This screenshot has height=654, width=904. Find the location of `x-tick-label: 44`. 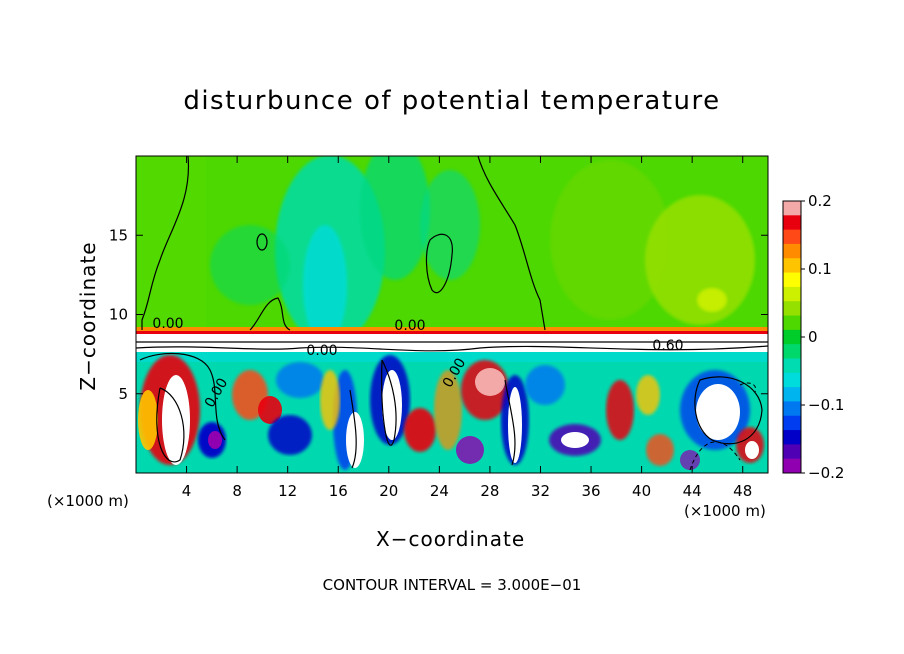

x-tick-label: 44 is located at coordinates (692, 491).